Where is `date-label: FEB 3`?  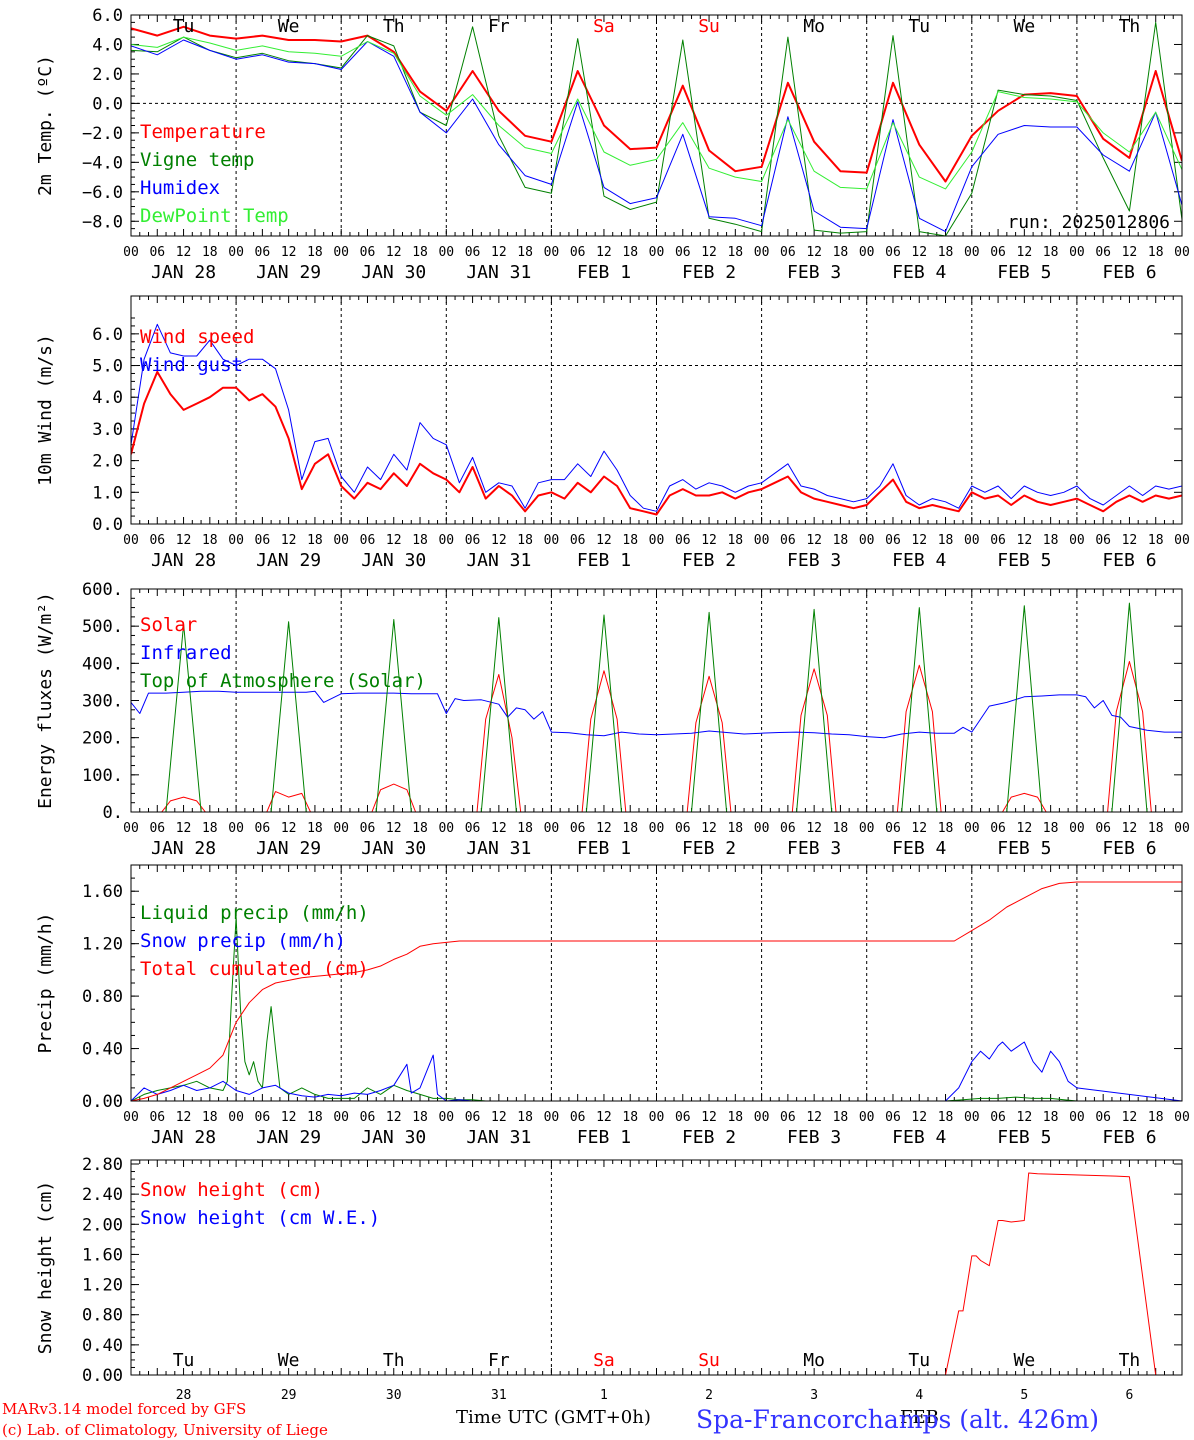
date-label: FEB 3 is located at coordinates (814, 1137).